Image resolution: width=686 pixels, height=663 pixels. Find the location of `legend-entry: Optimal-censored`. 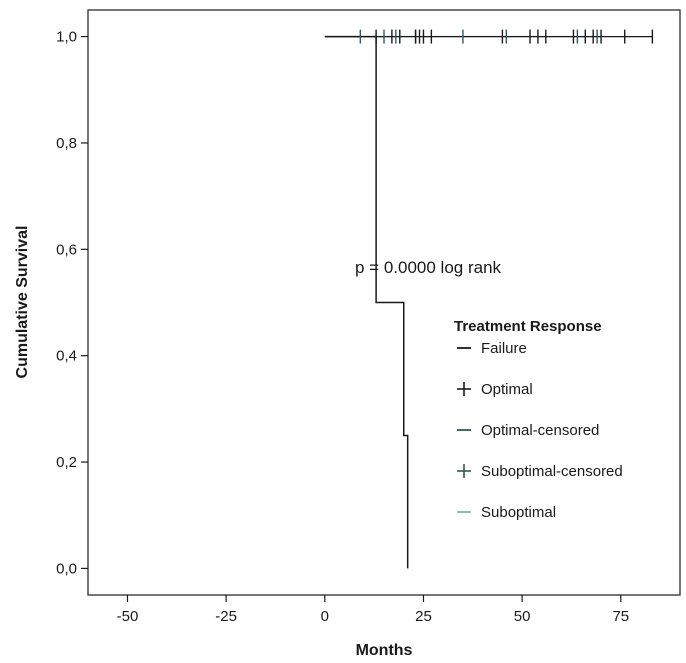

legend-entry: Optimal-censored is located at coordinates (528, 430).